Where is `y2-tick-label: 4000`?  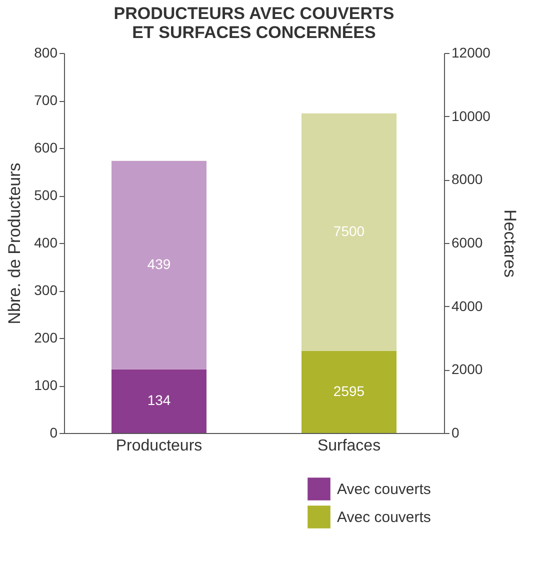
y2-tick-label: 4000 is located at coordinates (467, 306).